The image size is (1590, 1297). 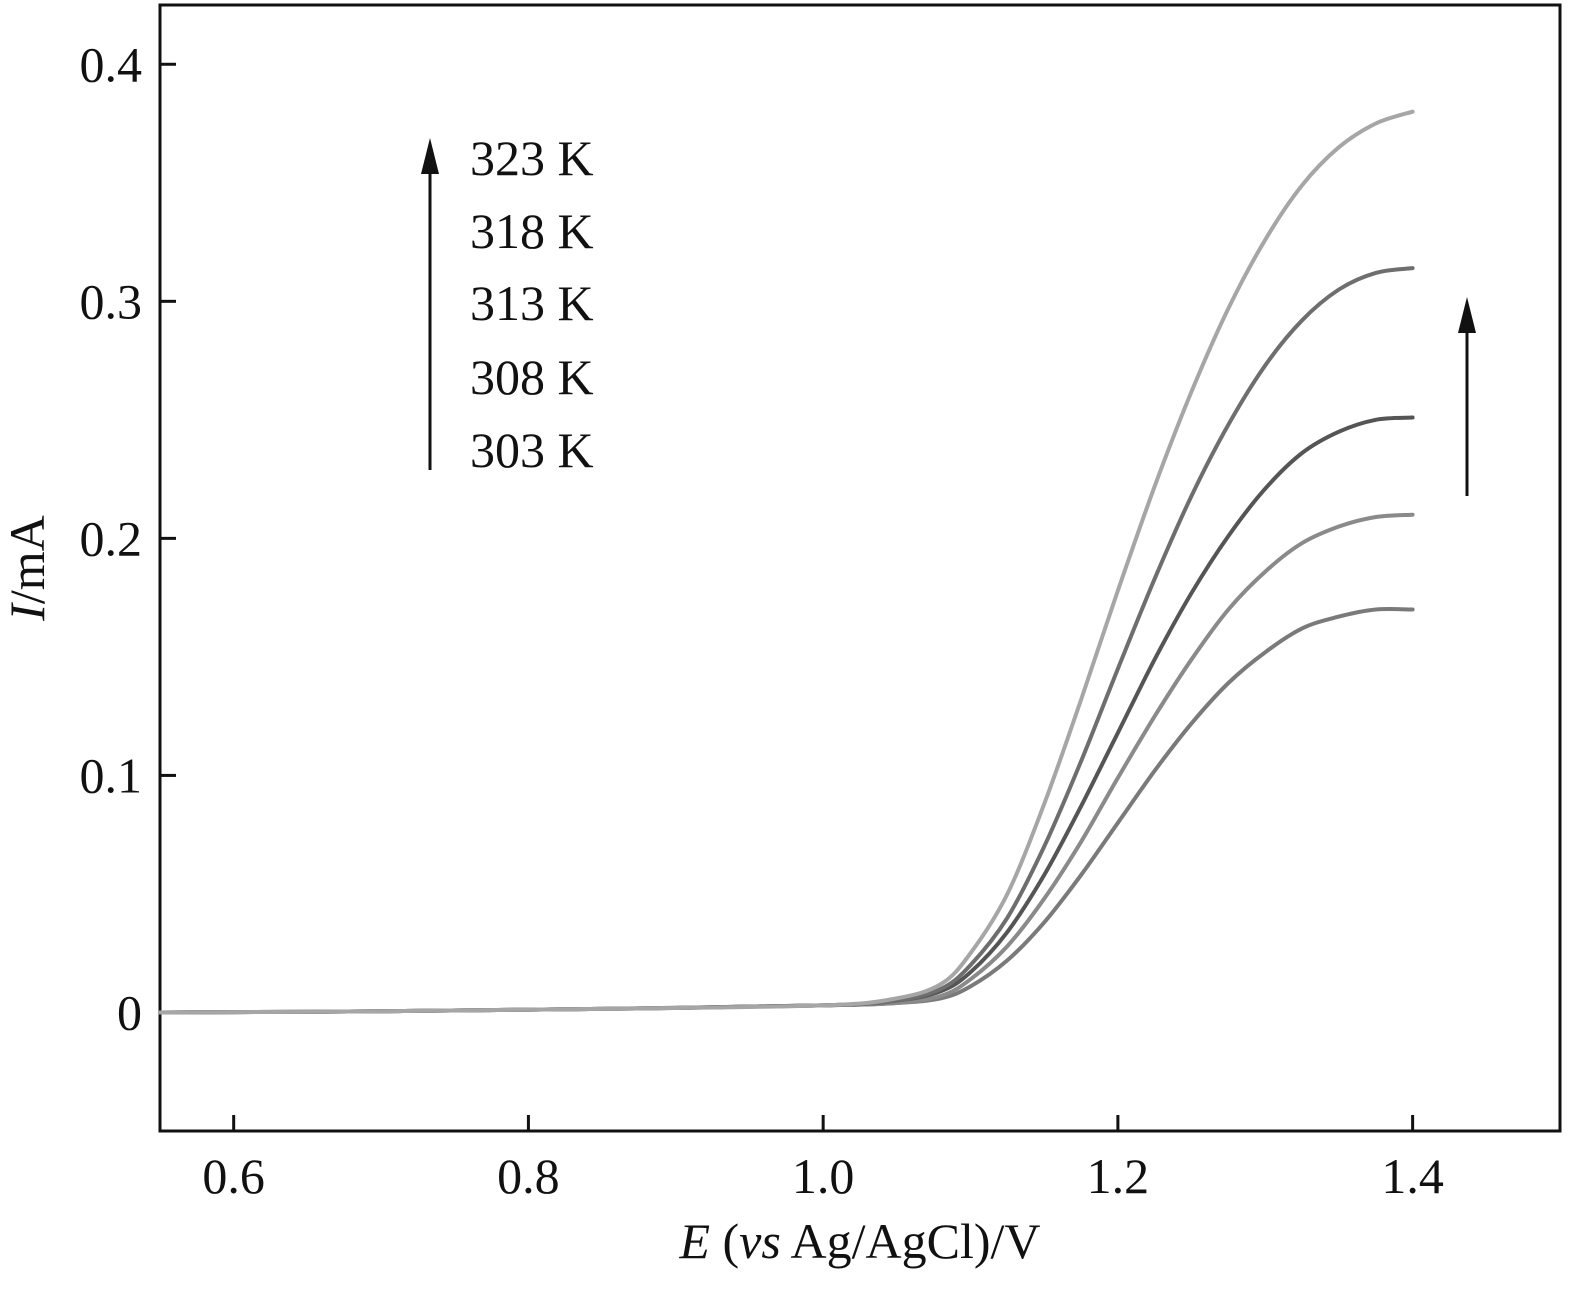 I want to click on x-axis-label-e: E, so click(x=694, y=1241).